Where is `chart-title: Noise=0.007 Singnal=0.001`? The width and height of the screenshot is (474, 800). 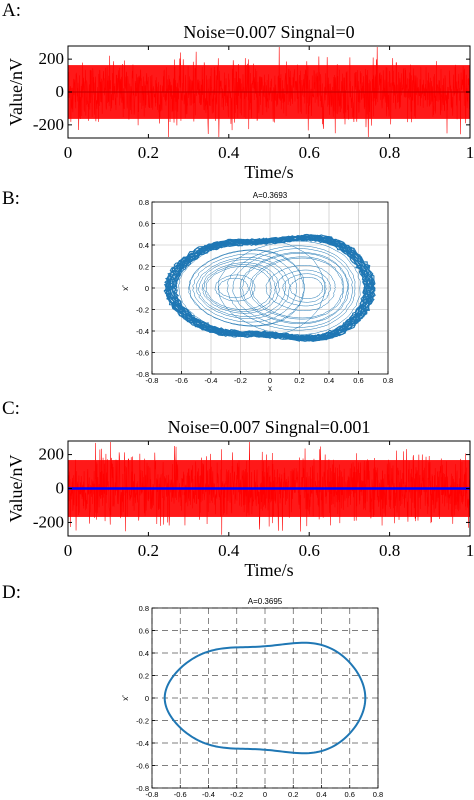
chart-title: Noise=0.007 Singnal=0.001 is located at coordinates (269, 427).